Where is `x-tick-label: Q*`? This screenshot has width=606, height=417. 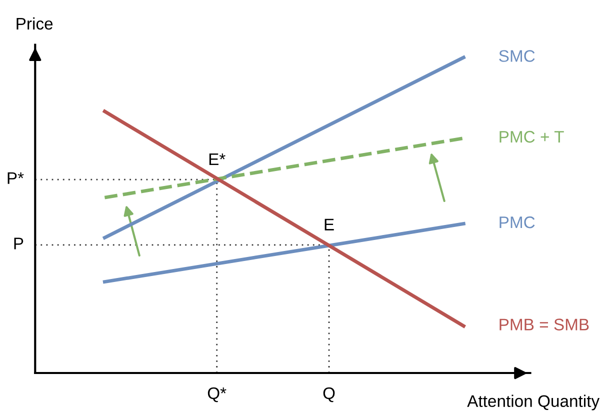 x-tick-label: Q* is located at coordinates (217, 394).